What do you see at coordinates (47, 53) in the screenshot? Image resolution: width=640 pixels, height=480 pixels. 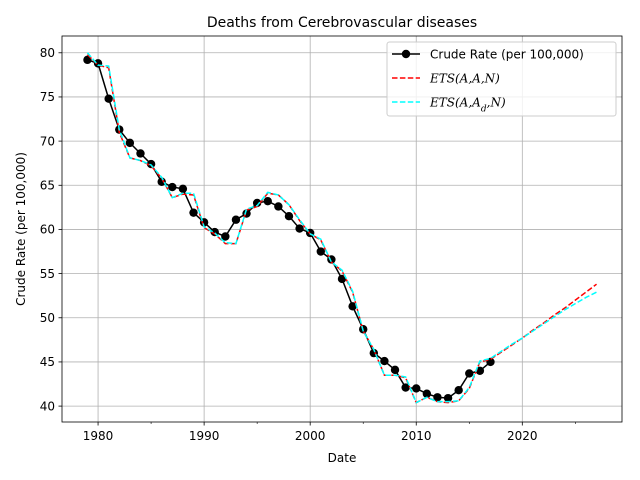 I see `y-tick-label: 80` at bounding box center [47, 53].